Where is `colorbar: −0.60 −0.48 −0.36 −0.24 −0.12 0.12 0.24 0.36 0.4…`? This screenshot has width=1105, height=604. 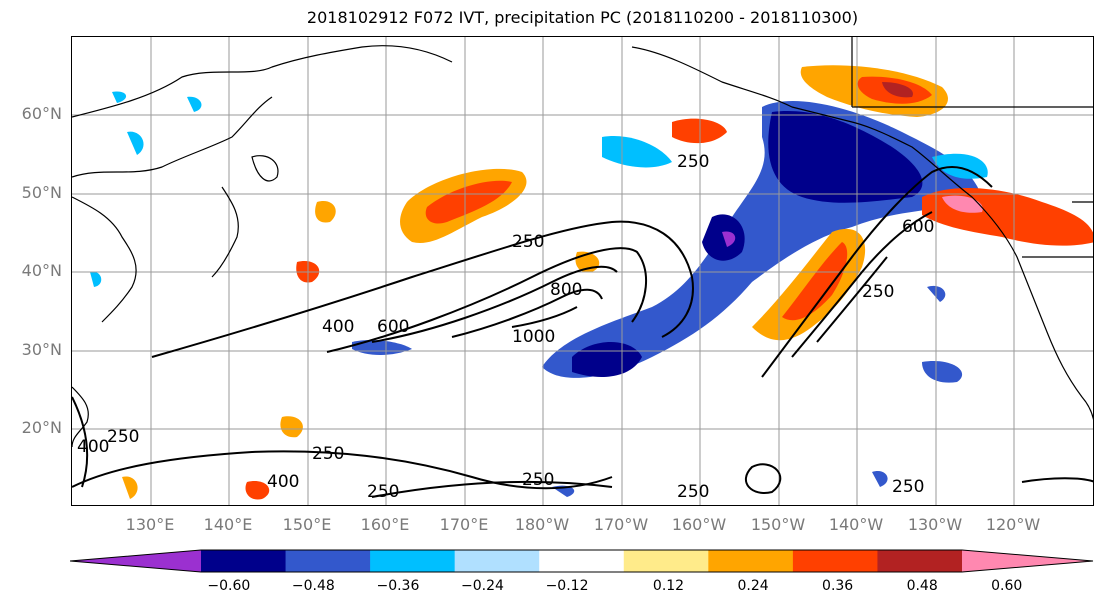
colorbar: −0.60 −0.48 −0.36 −0.24 −0.12 0.12 0.24 0.36 0.4… is located at coordinates (582, 572).